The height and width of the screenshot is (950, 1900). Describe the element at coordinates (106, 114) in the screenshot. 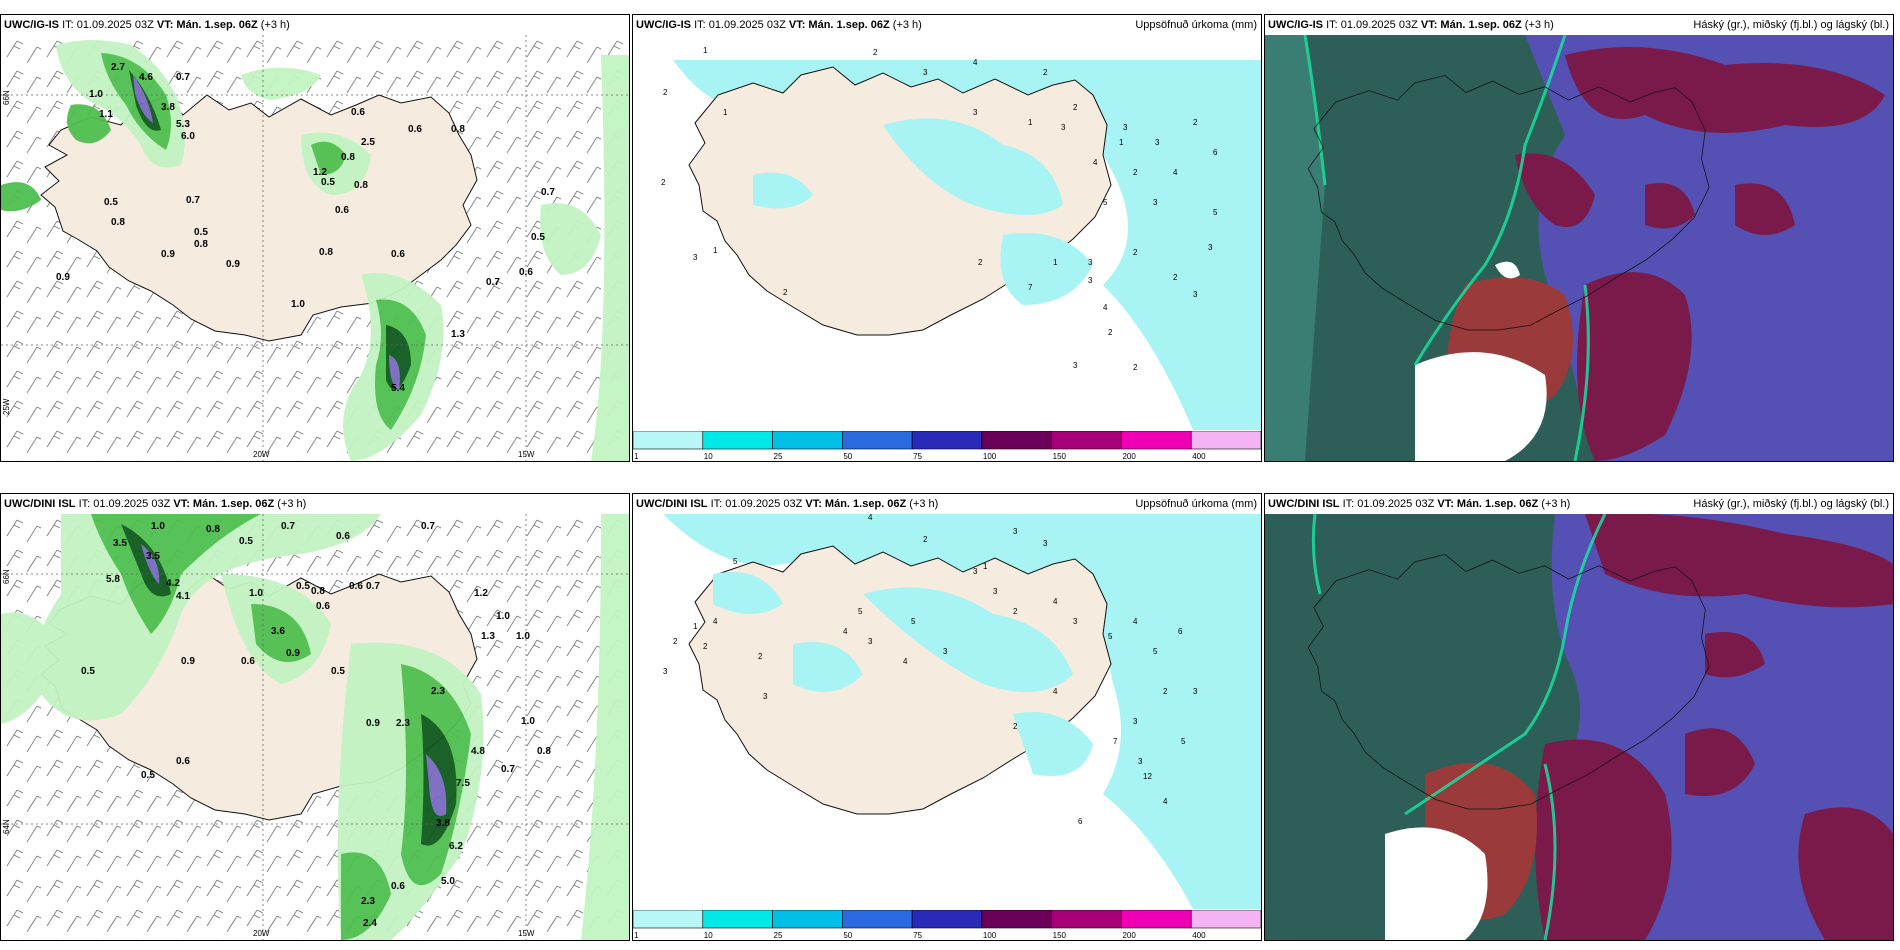

I see `svg-text: 1.1` at that location.